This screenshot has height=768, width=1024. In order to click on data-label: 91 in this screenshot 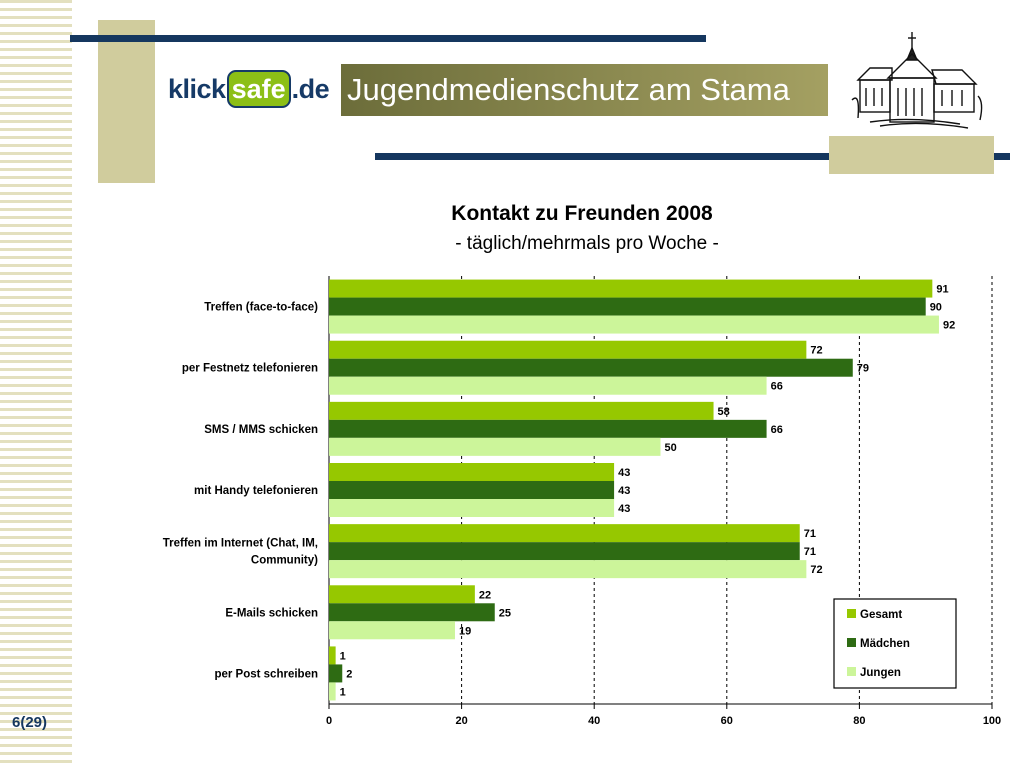, I will do `click(942, 290)`.